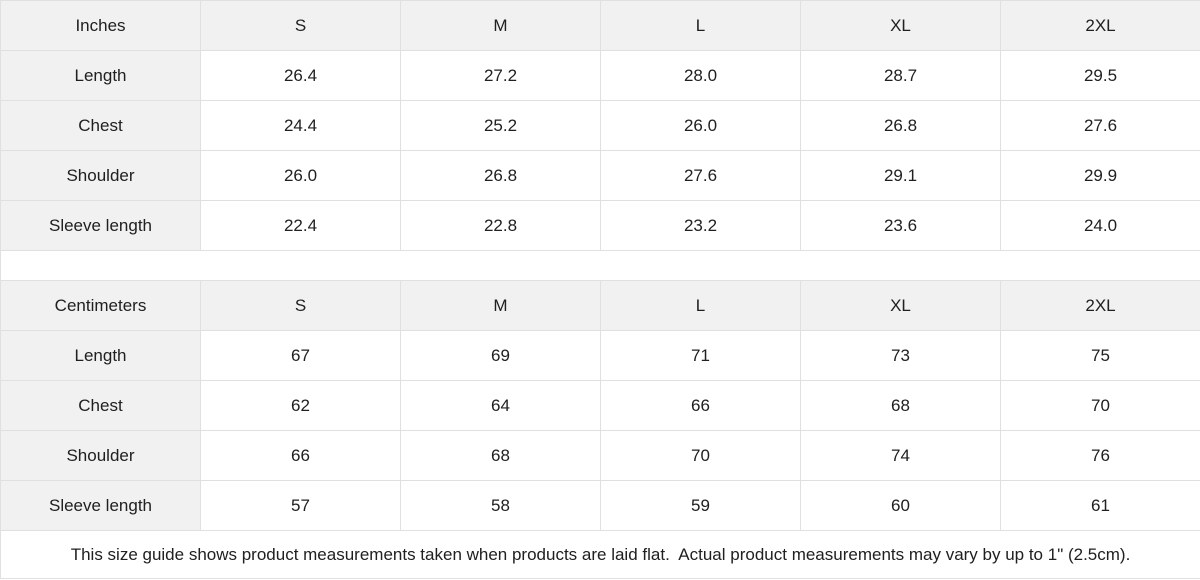  I want to click on table-row-inches-chest: Chest 24.4 25.2 26.0 26.8 27.6, so click(600, 125).